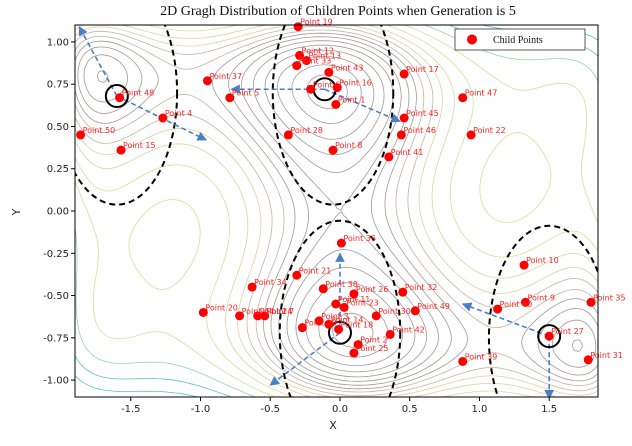 The image size is (632, 446). I want to click on point-label: Point 37, so click(225, 76).